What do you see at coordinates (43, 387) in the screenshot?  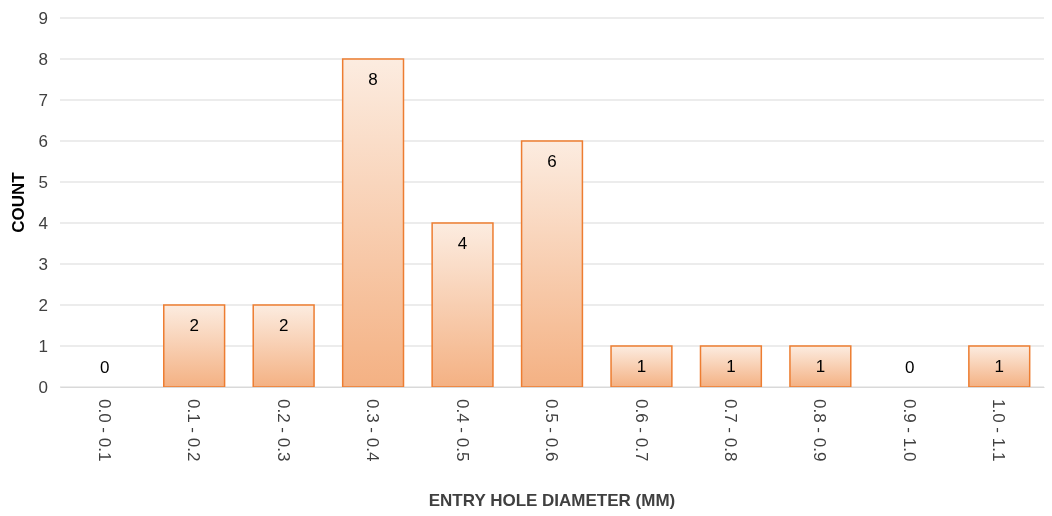 I see `y-tick-label: 0` at bounding box center [43, 387].